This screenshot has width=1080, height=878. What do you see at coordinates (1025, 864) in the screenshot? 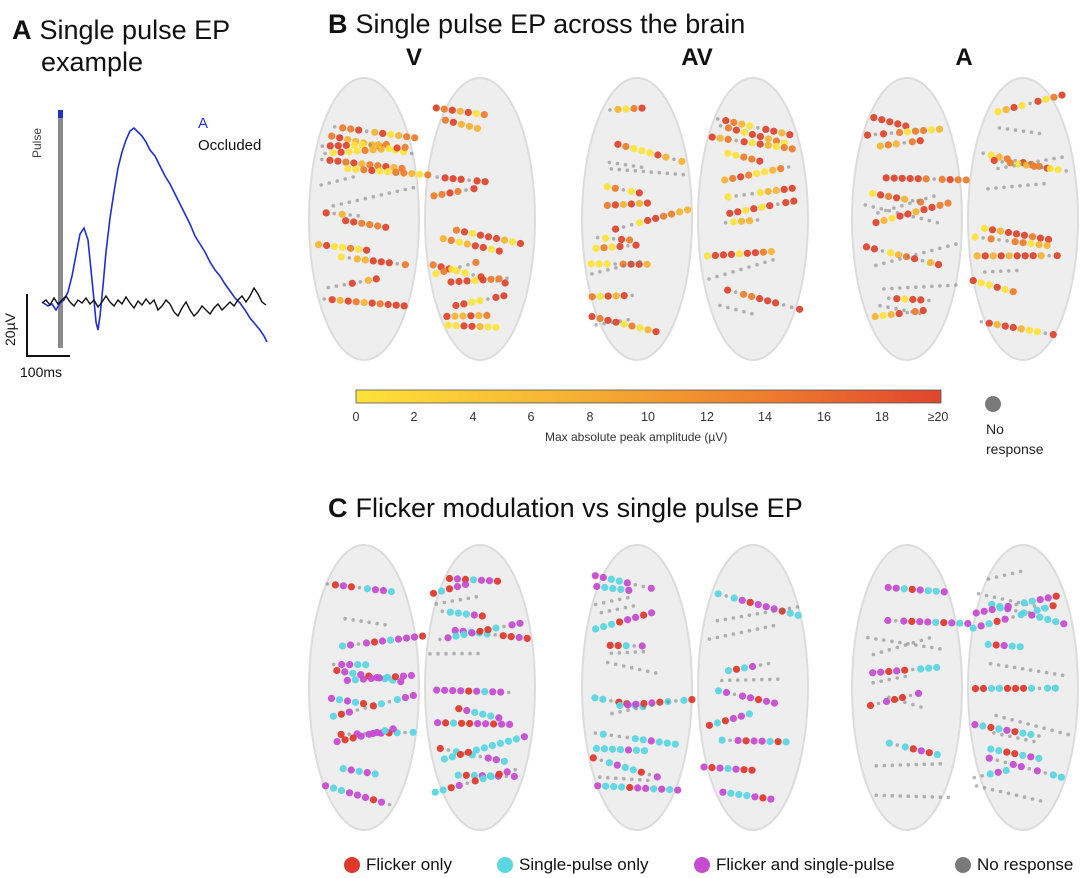
I see `legend-label: No response` at bounding box center [1025, 864].